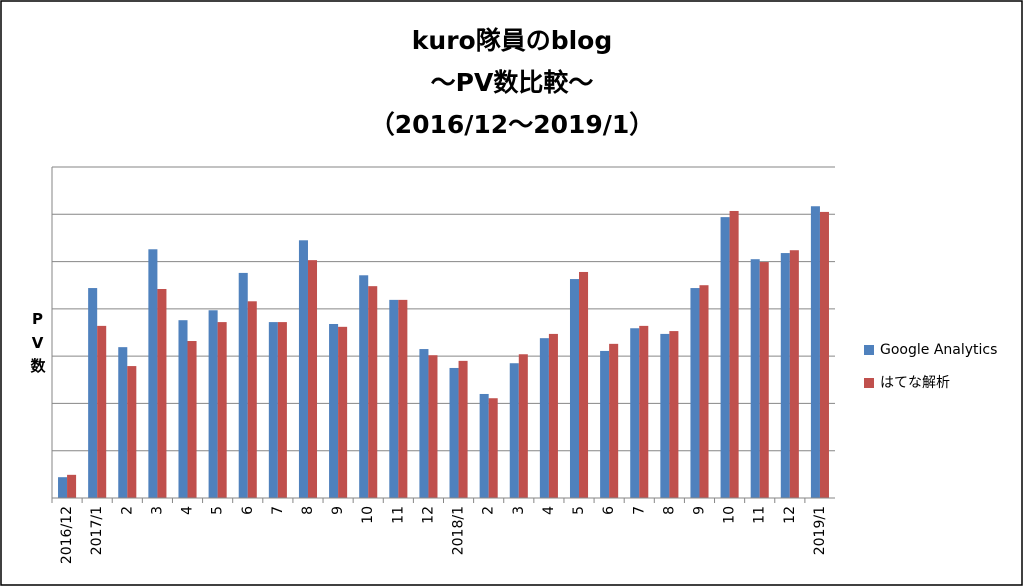 The width and height of the screenshot is (1024, 587). Describe the element at coordinates (38, 344) in the screenshot. I see `y-axis-label: PV数` at that location.